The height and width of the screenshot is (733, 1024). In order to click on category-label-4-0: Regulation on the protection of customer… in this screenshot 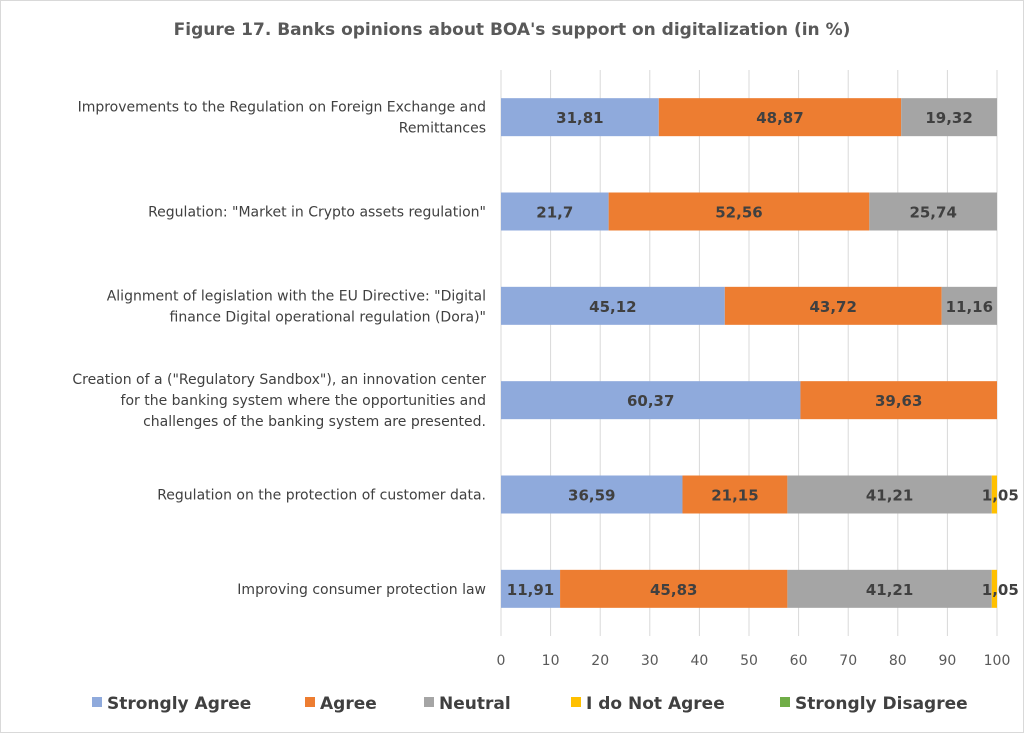, I will do `click(321, 496)`.